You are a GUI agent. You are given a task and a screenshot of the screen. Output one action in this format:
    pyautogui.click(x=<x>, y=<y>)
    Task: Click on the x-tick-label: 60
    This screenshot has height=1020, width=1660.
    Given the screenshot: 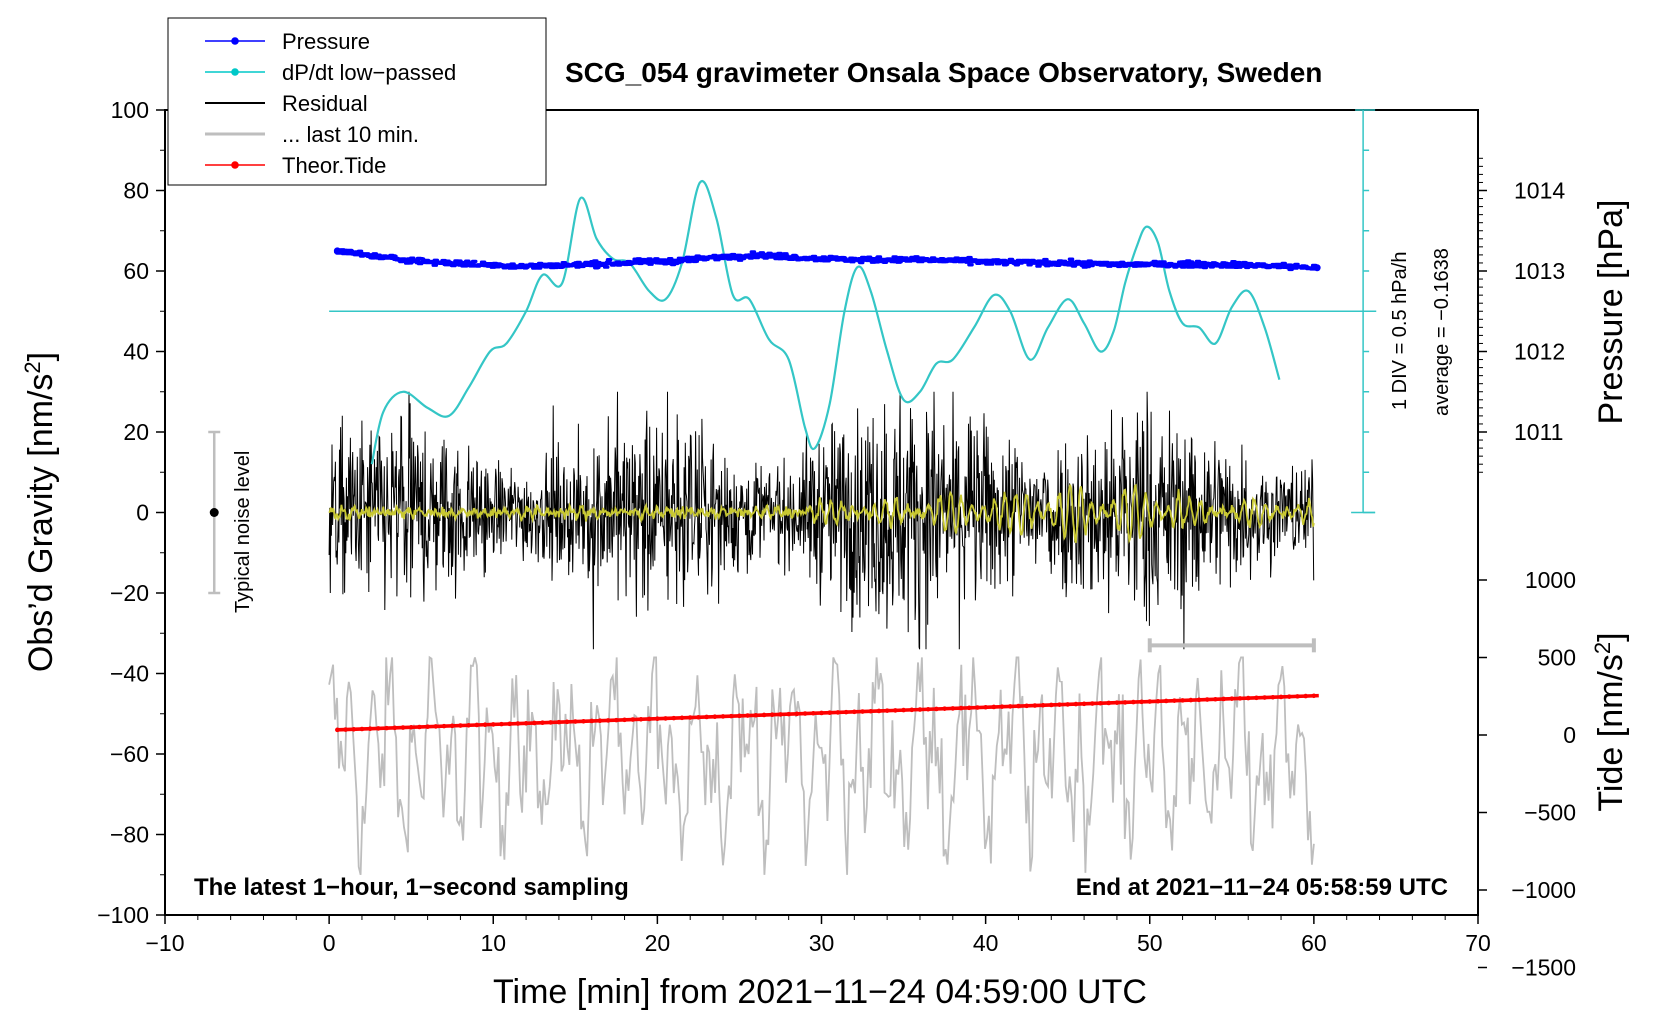 What is the action you would take?
    pyautogui.click(x=1314, y=943)
    